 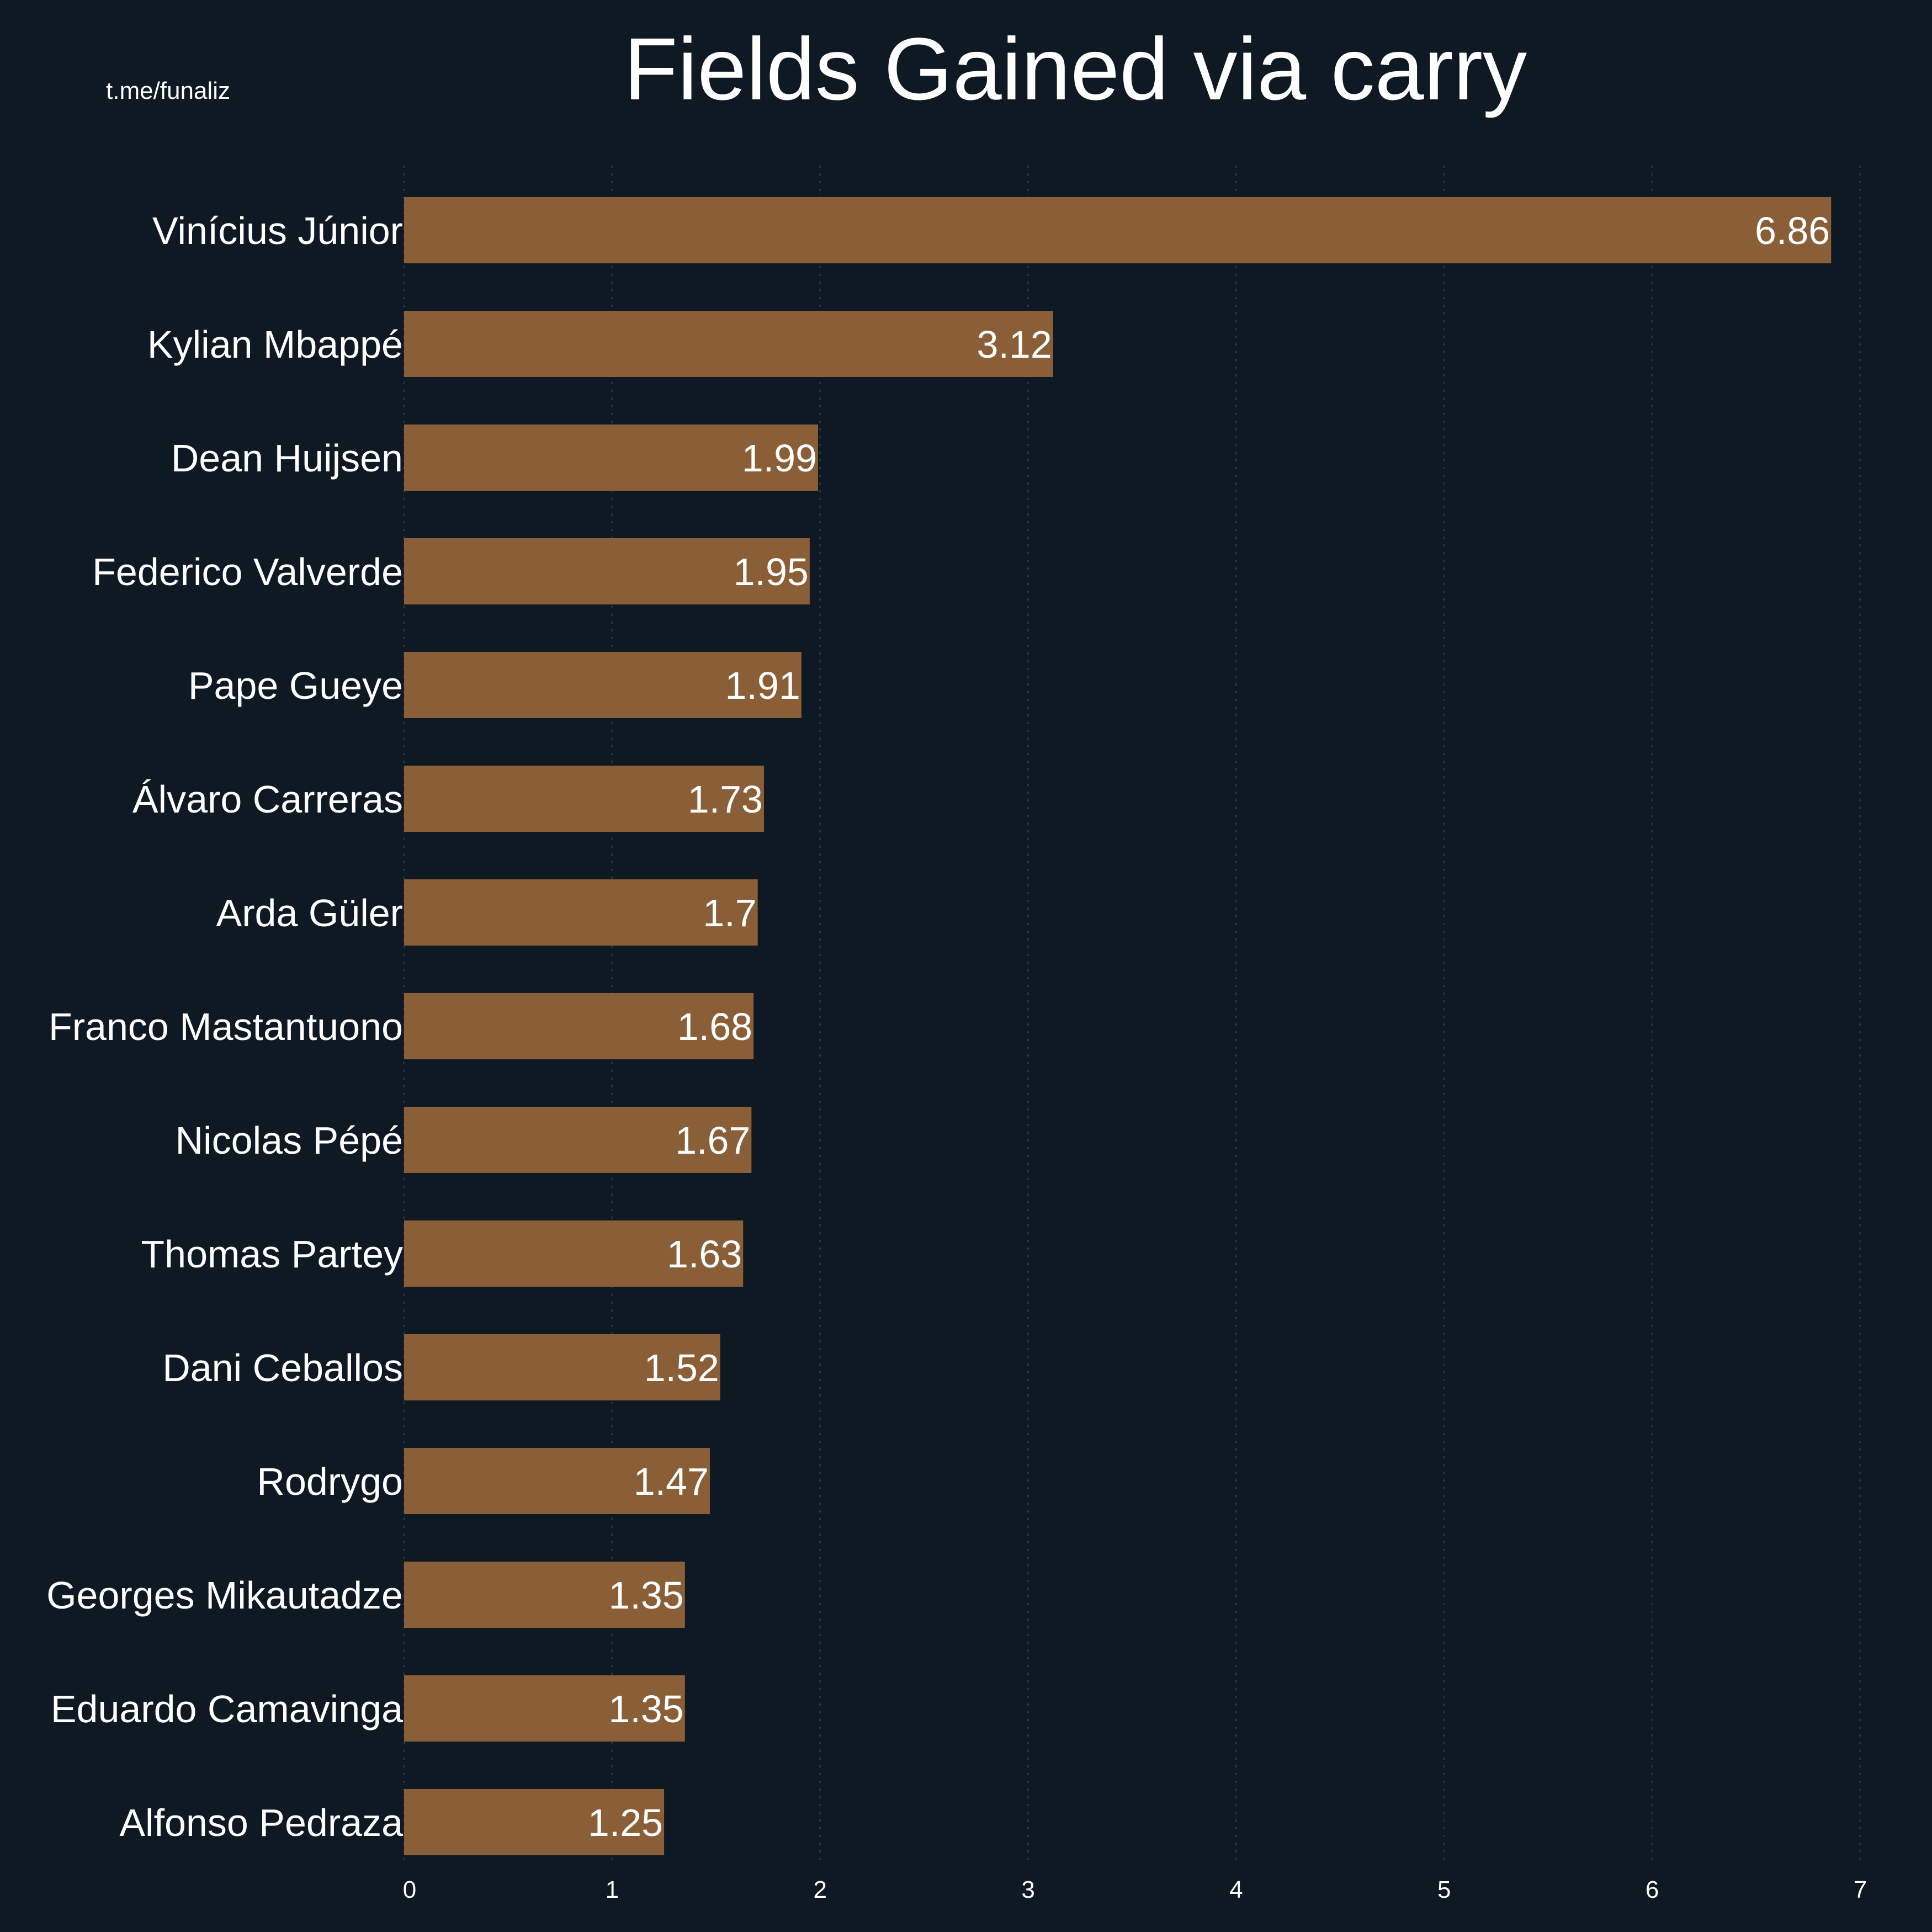 I want to click on watermark: t.me/funaliz, so click(x=168, y=91).